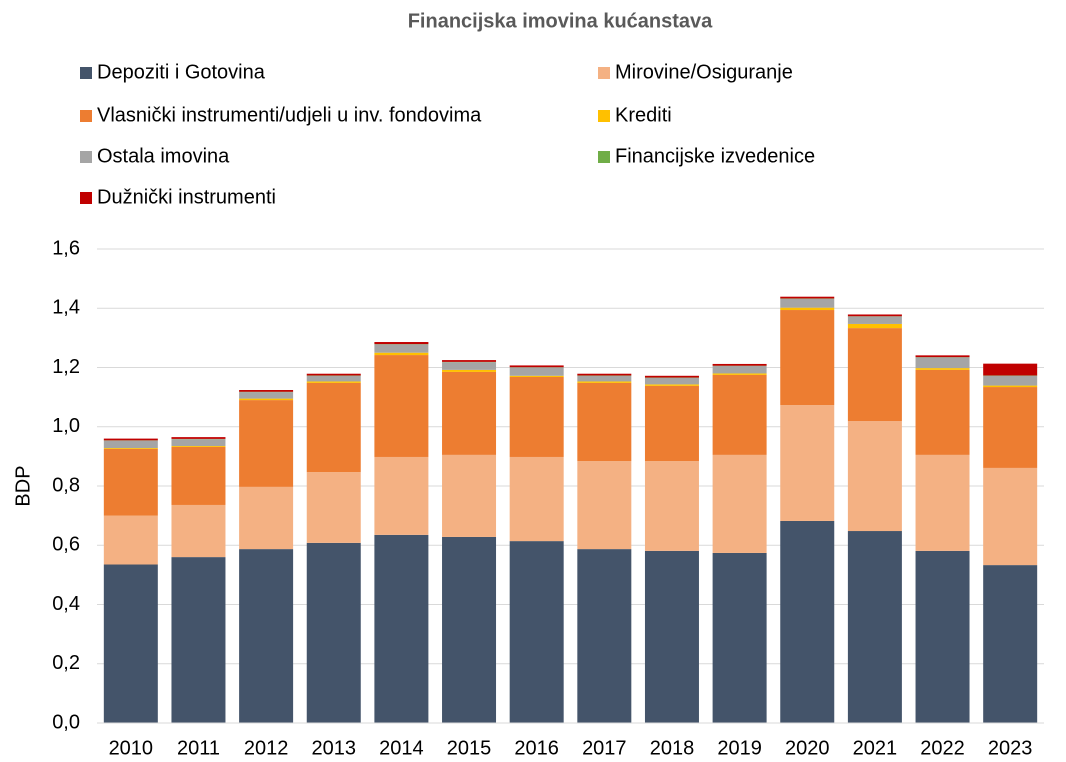 The height and width of the screenshot is (762, 1066). Describe the element at coordinates (604, 748) in the screenshot. I see `x-tick-label: 2017` at that location.